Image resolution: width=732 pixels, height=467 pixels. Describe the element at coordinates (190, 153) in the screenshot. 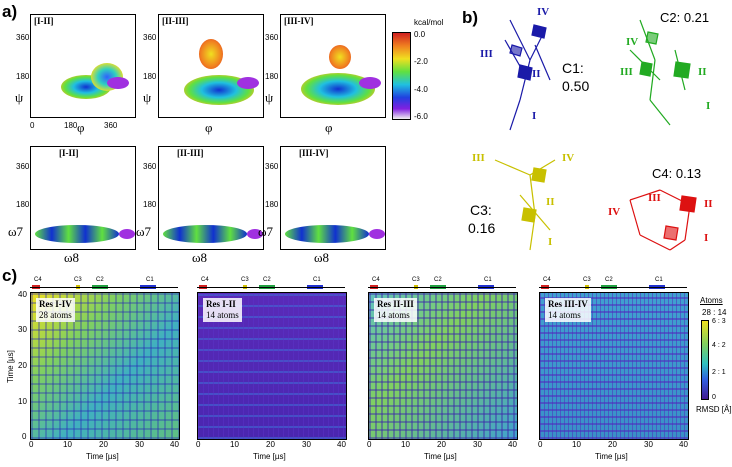

I see `rama-label: [II-III]` at that location.